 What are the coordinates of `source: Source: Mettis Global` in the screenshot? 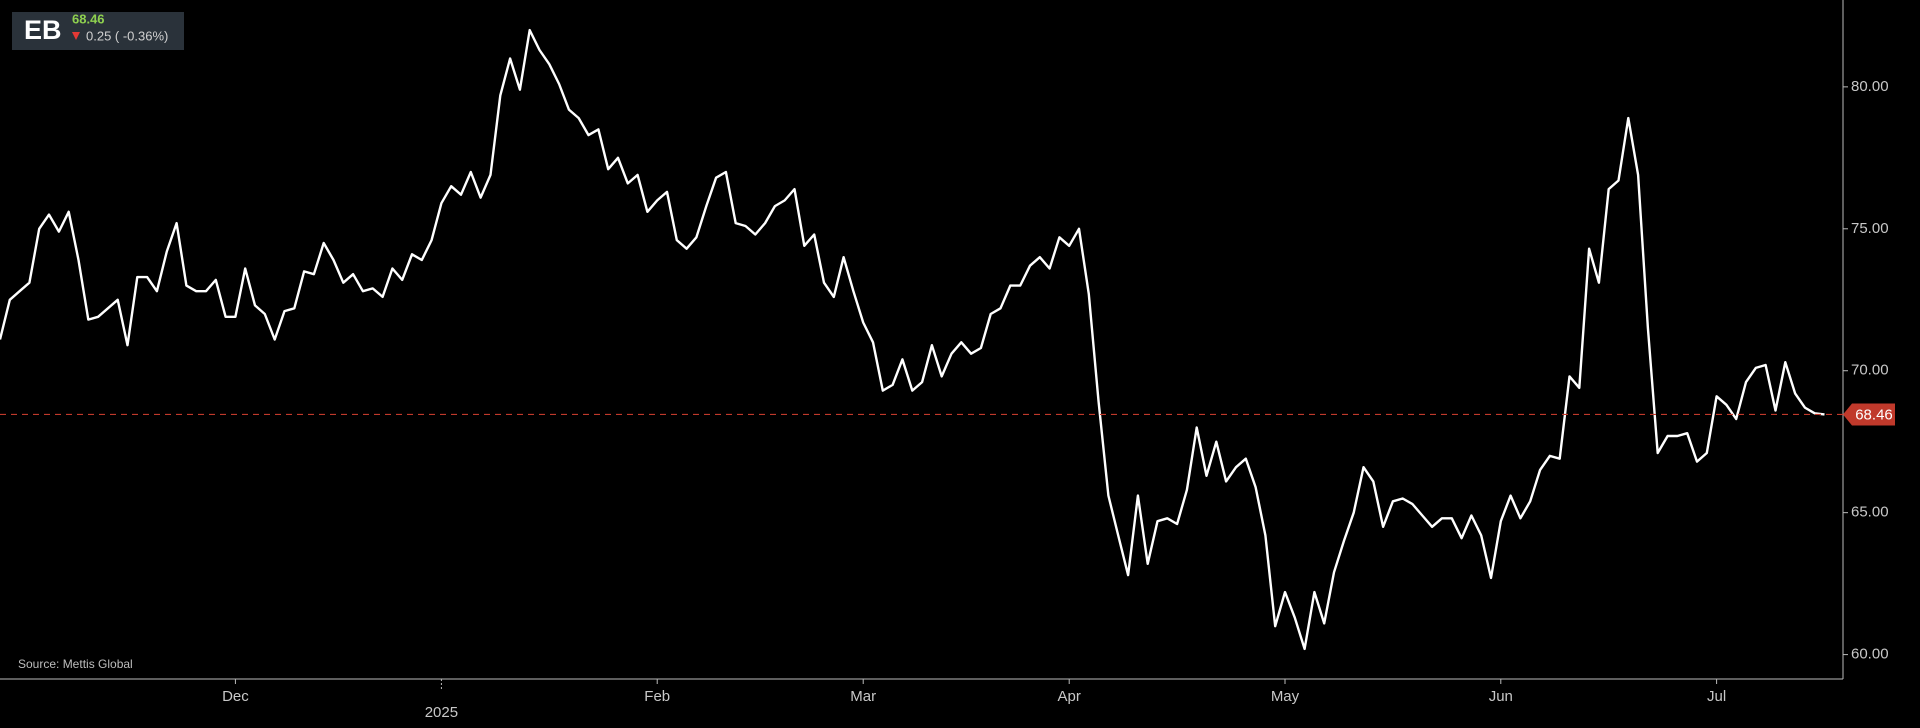 It's located at (75, 664).